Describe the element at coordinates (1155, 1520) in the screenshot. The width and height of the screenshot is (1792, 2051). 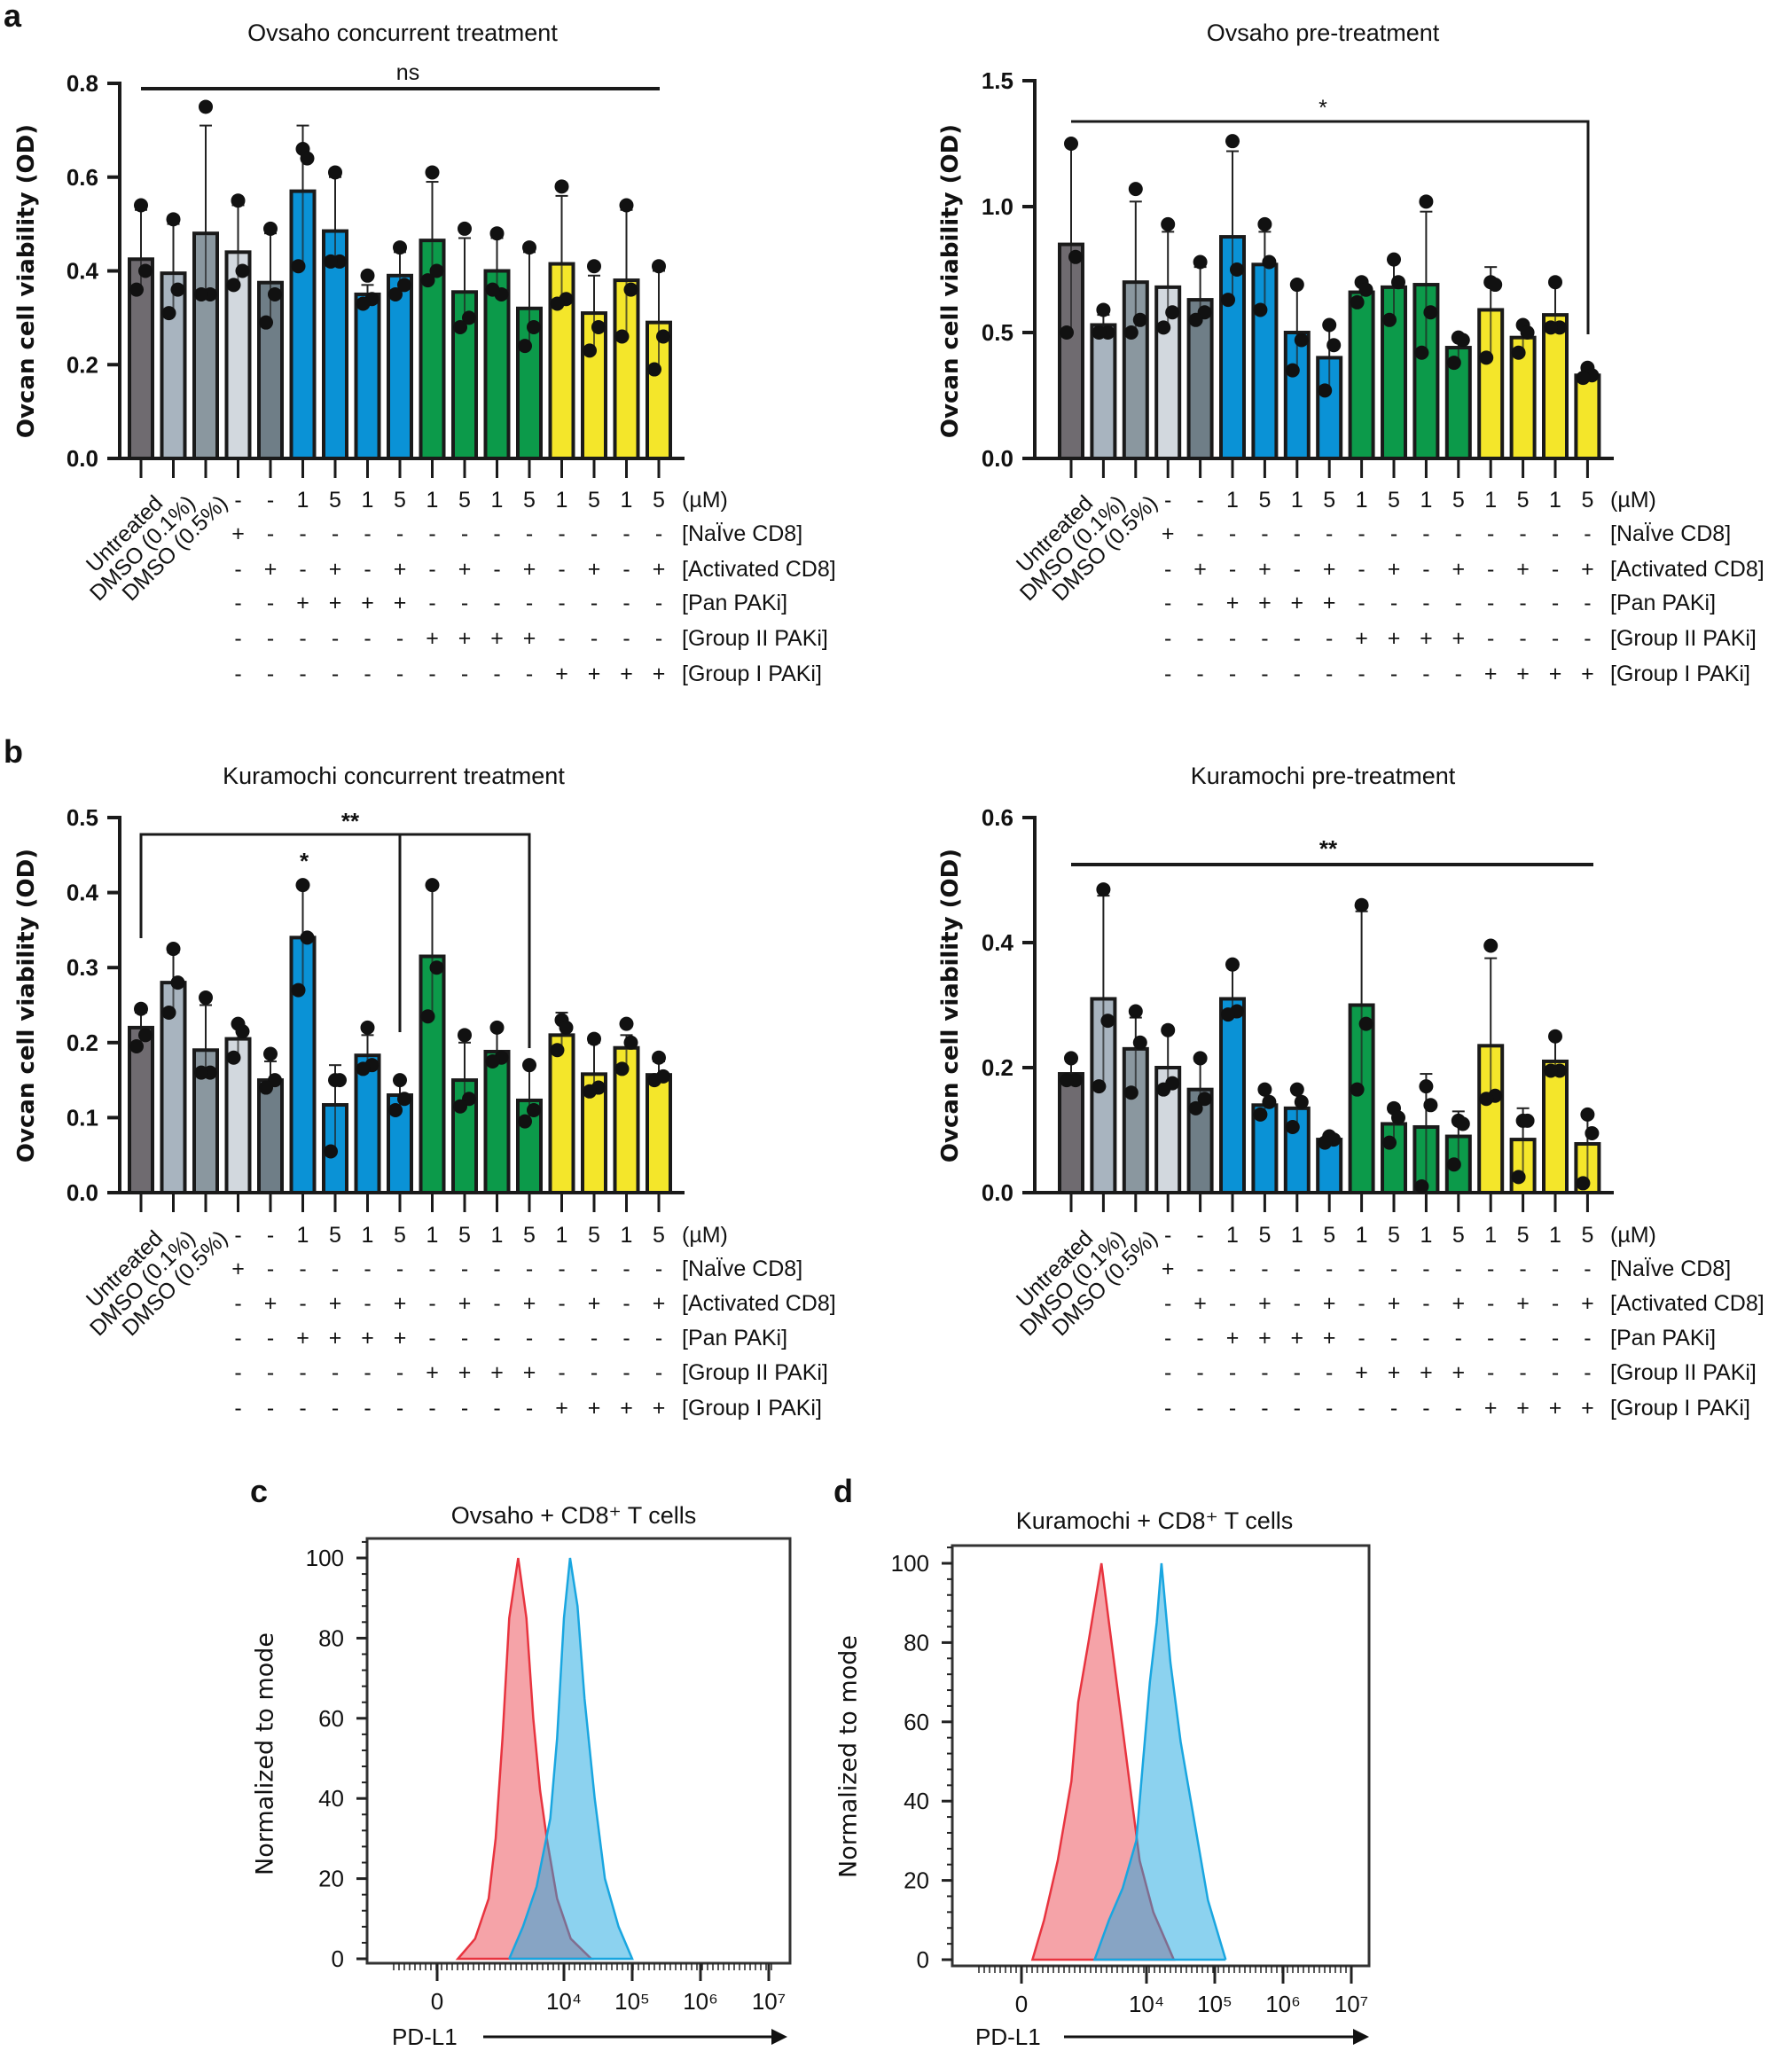
I see `chart-title: Kuramochi + CD8⁺ T cells` at that location.